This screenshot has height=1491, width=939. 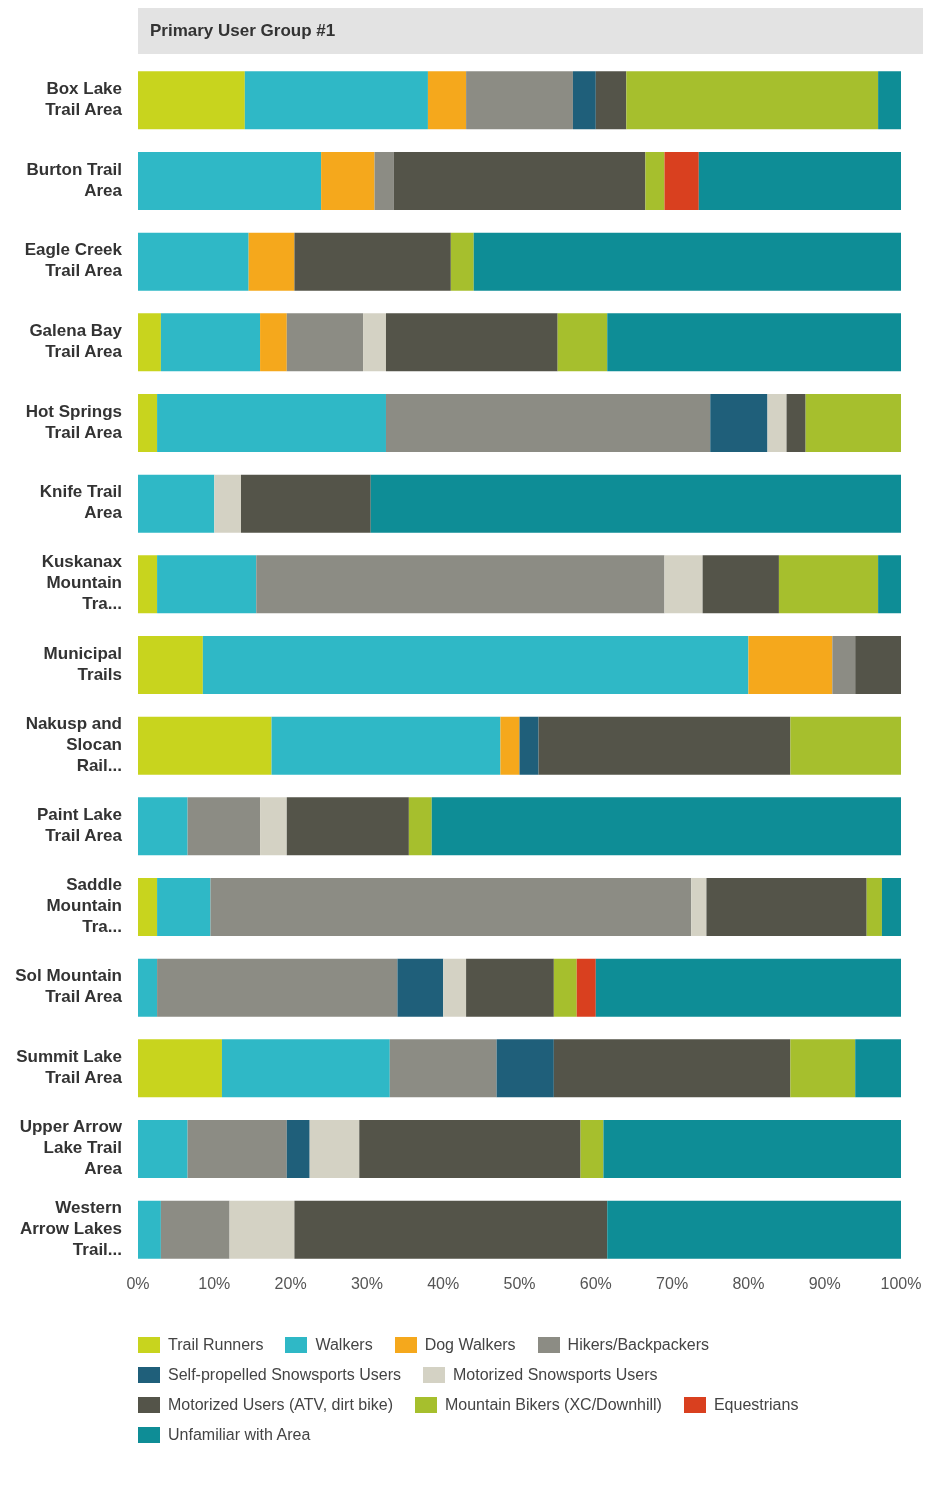 What do you see at coordinates (74, 421) in the screenshot?
I see `y-tick-label: Hot Springs Trail Area` at bounding box center [74, 421].